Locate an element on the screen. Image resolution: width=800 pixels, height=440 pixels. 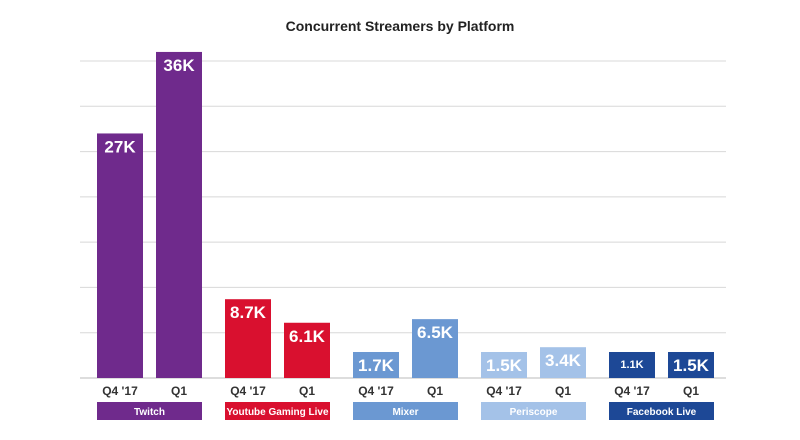
group-label: Youtube Gaming Live is located at coordinates (277, 412).